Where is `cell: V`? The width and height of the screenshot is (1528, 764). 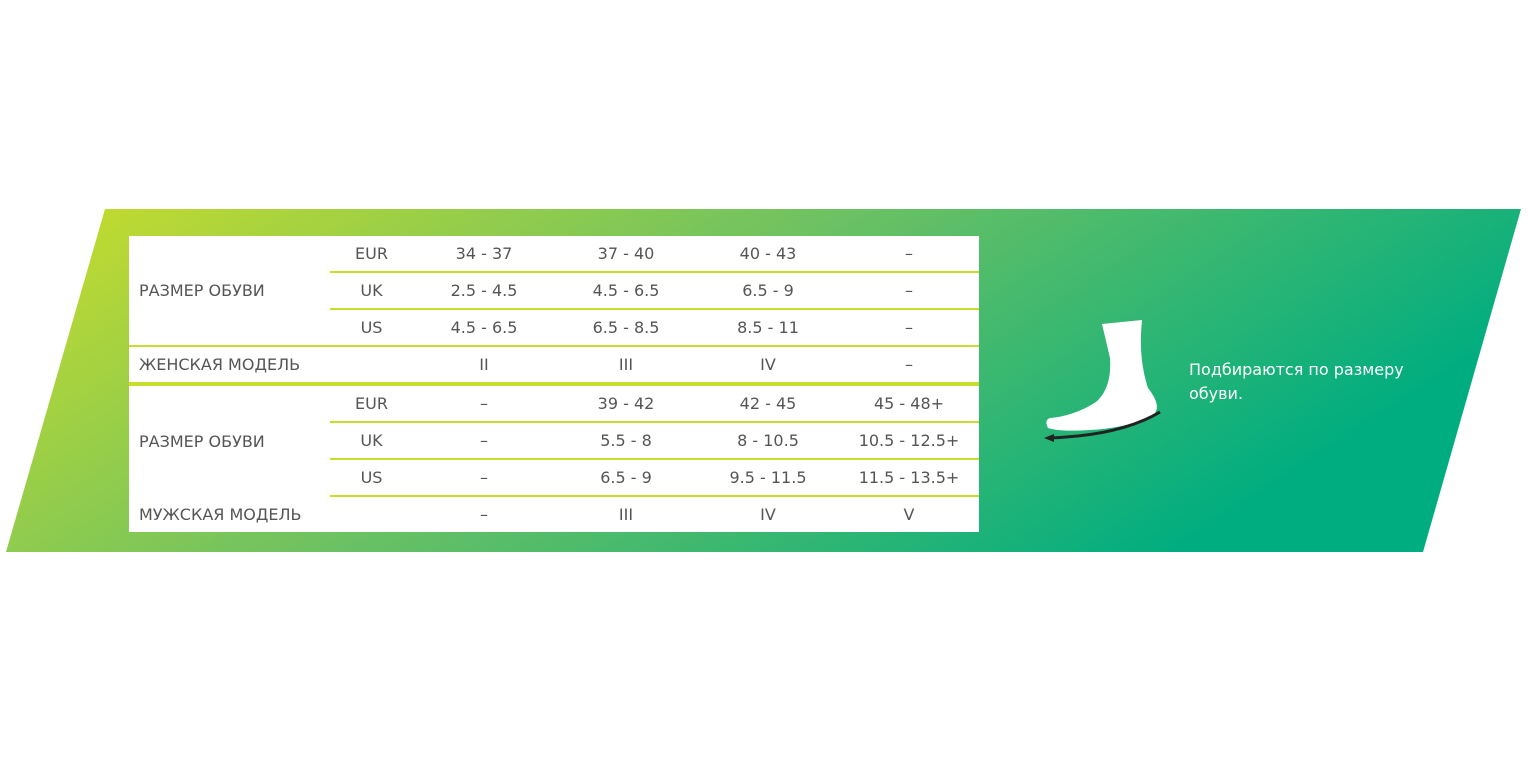 cell: V is located at coordinates (909, 514).